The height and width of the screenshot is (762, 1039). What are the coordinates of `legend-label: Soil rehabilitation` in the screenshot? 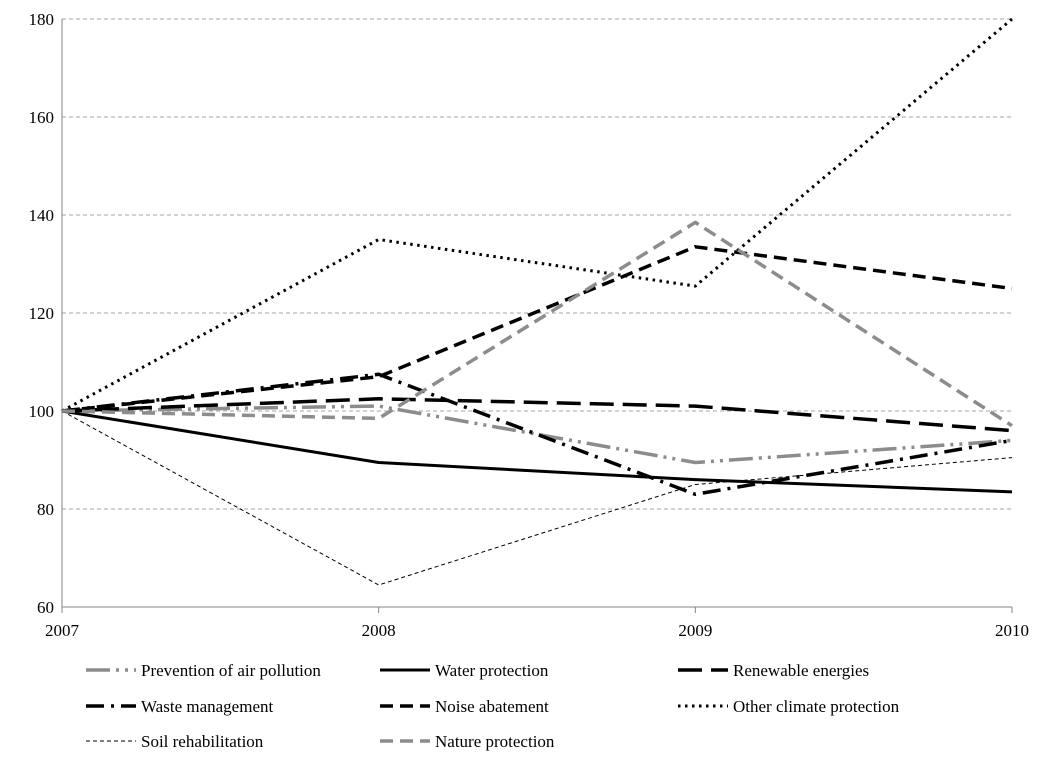 It's located at (202, 741).